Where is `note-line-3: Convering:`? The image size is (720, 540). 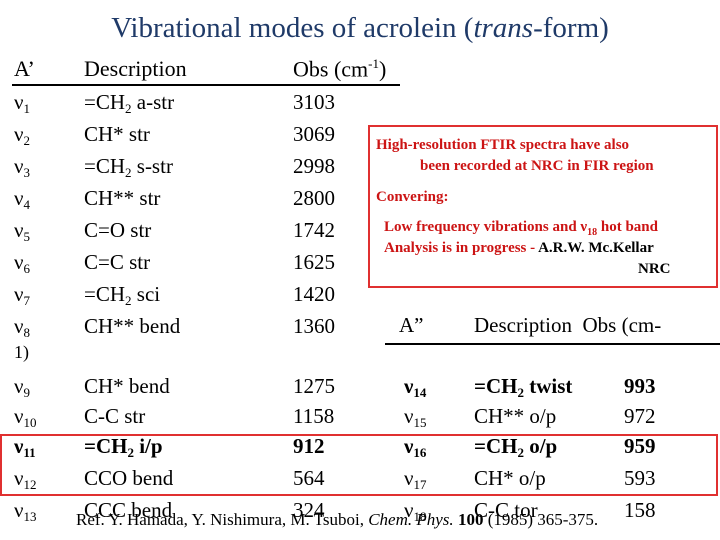 note-line-3: Convering: is located at coordinates (412, 197).